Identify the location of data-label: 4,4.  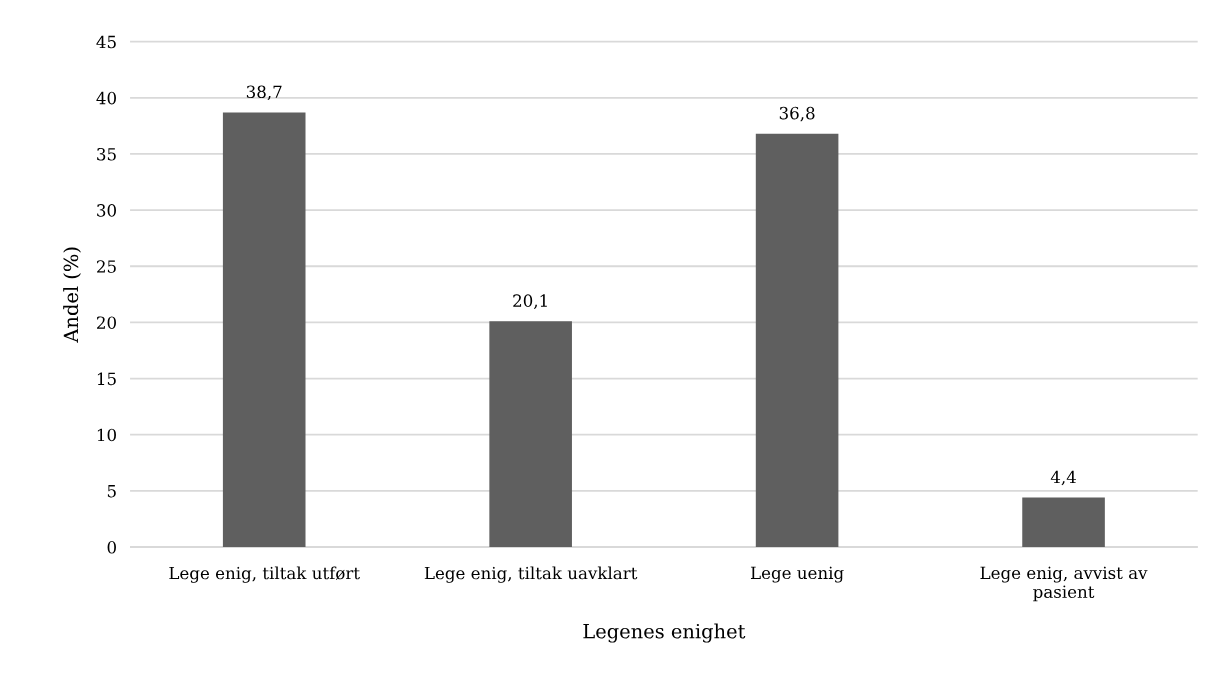
(1063, 478).